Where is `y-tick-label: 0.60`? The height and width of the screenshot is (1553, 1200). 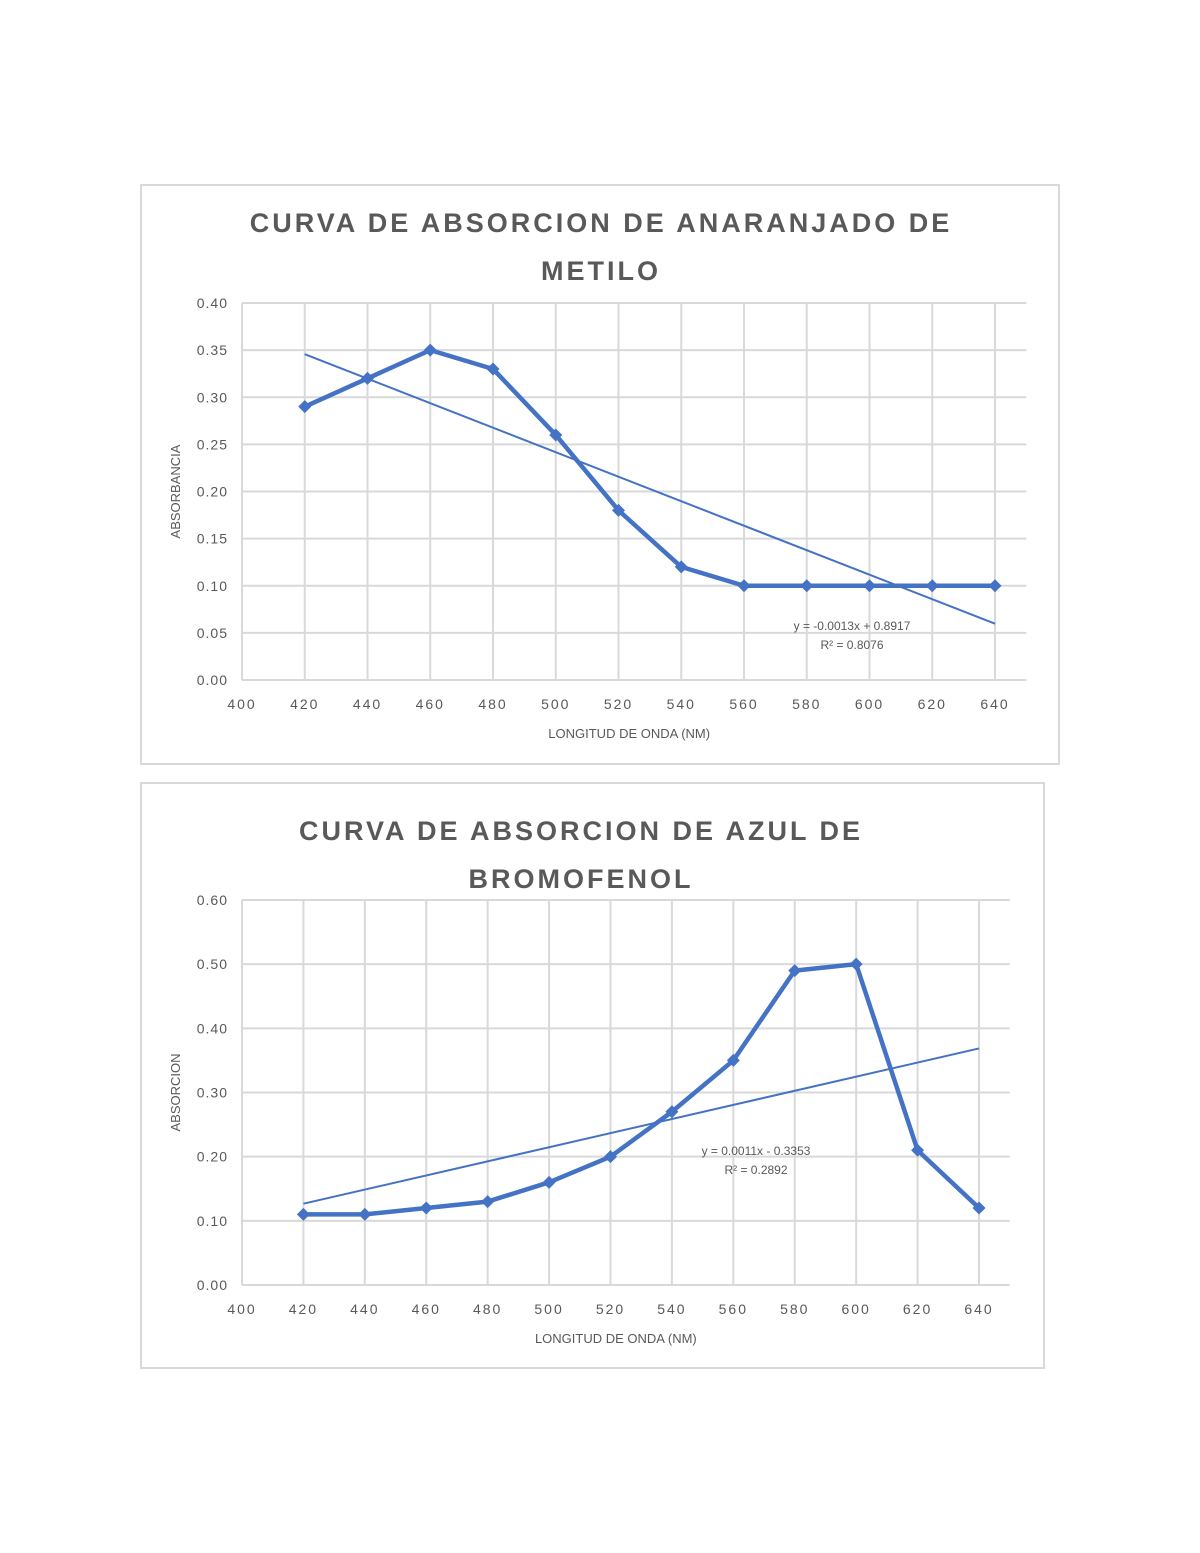 y-tick-label: 0.60 is located at coordinates (212, 900).